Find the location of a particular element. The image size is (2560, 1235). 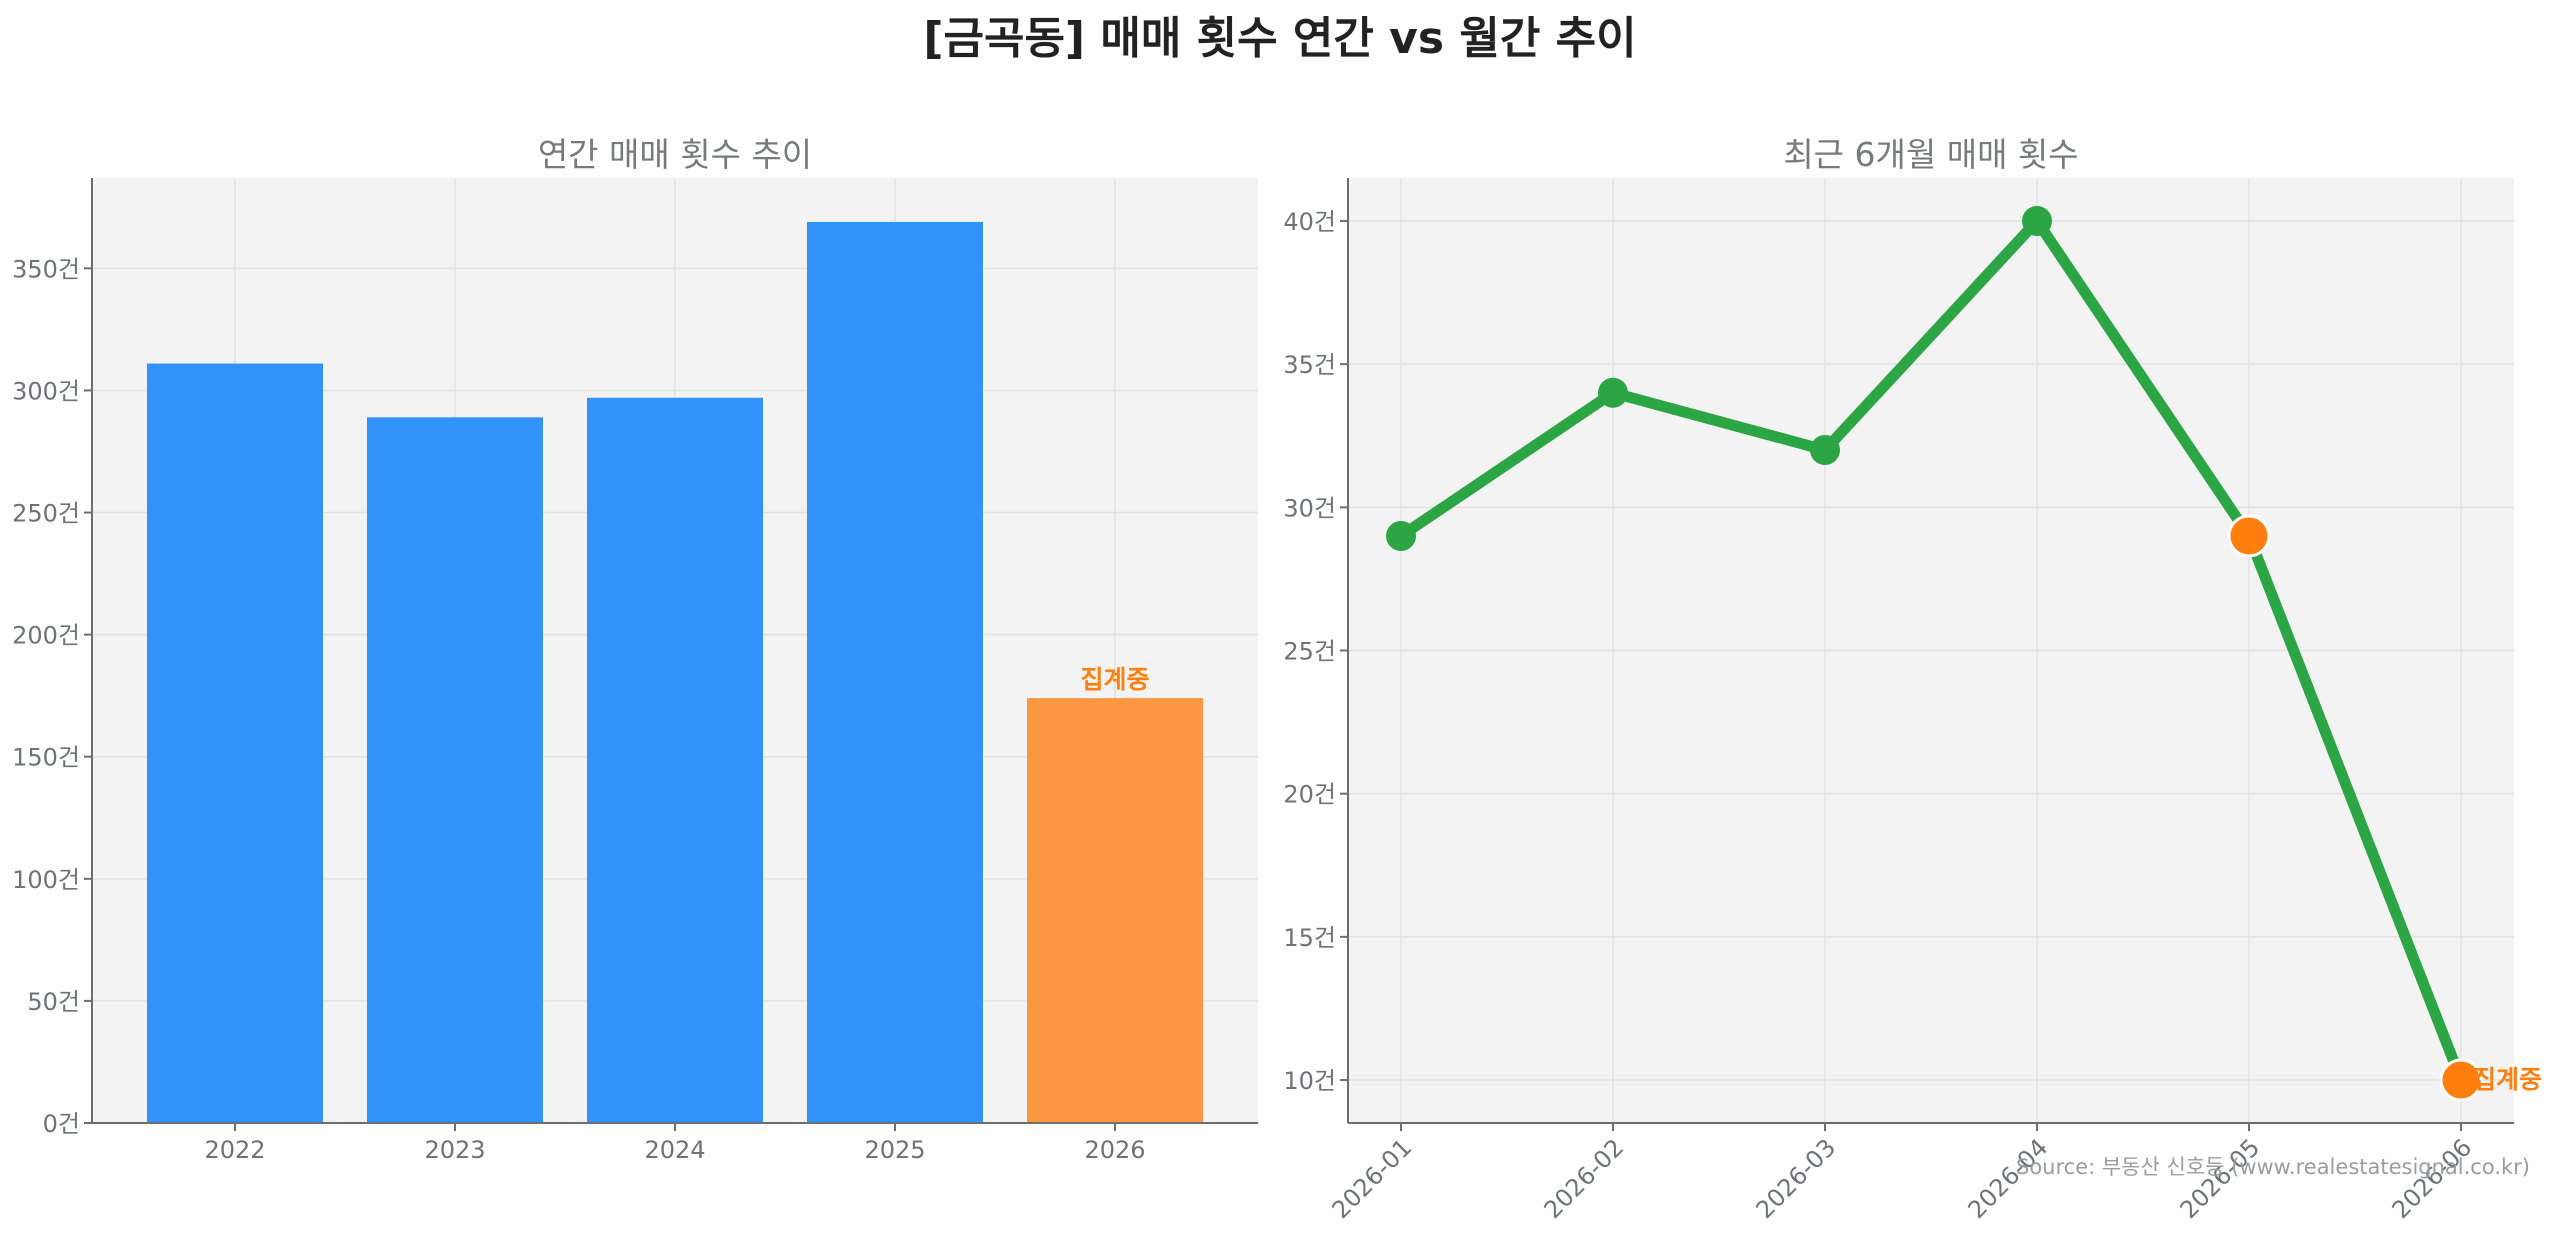

line-chart-title: 최근 6개월 매매 횟수 is located at coordinates (1930, 154).